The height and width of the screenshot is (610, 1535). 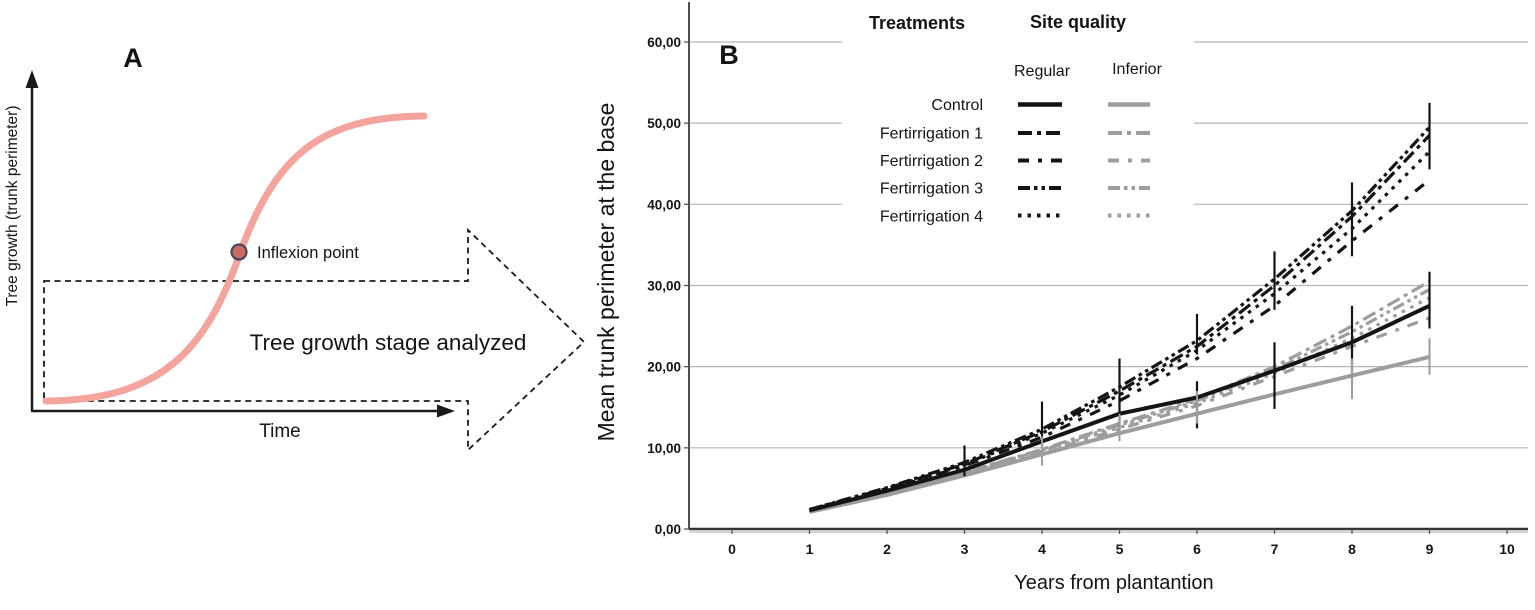 I want to click on panel-a-x-axis-arrowhead, so click(x=446, y=411).